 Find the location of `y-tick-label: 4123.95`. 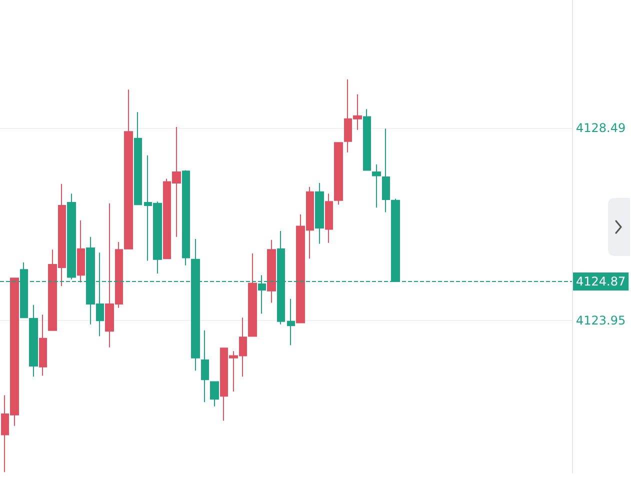

y-tick-label: 4123.95 is located at coordinates (601, 321).